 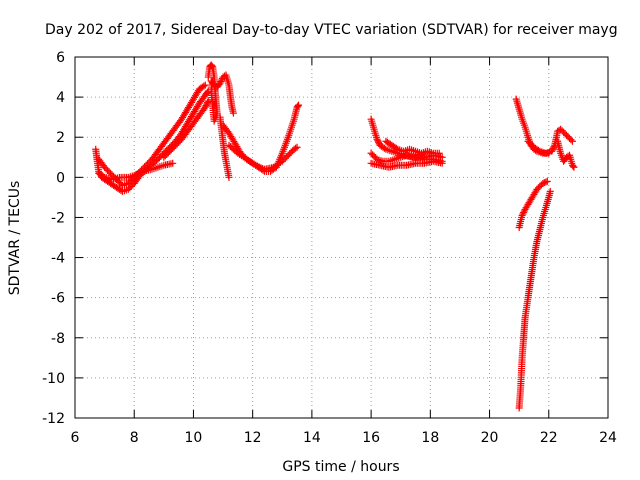 What do you see at coordinates (60, 138) in the screenshot?
I see `y-tick-label: 2` at bounding box center [60, 138].